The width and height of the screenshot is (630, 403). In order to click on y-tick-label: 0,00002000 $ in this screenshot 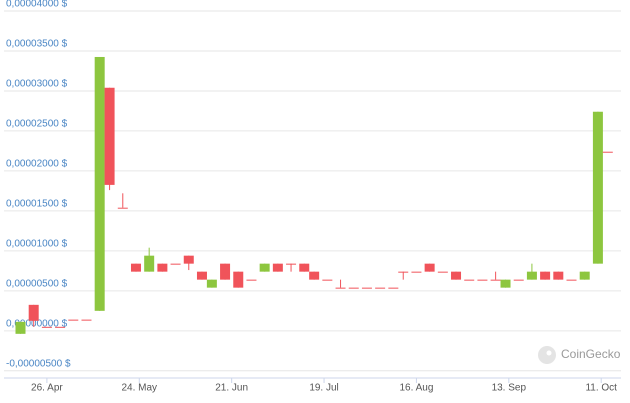, I will do `click(37, 164)`.